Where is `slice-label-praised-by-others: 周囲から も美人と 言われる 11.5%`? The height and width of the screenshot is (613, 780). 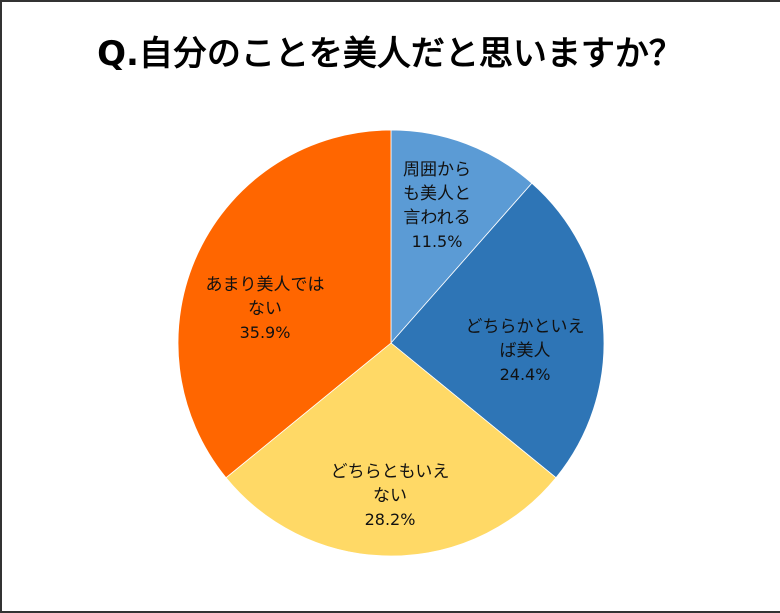
slice-label-praised-by-others: 周囲から も美人と 言われる 11.5% is located at coordinates (437, 206).